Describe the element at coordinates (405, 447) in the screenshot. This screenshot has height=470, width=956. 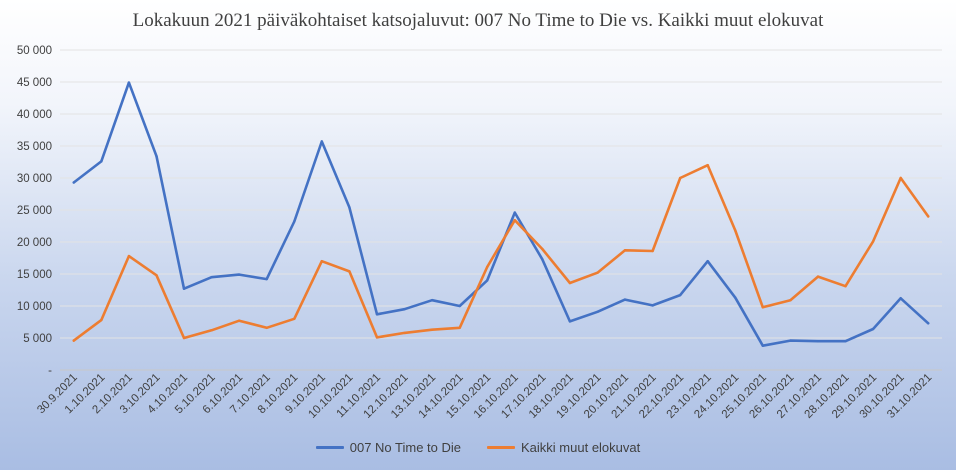
I see `legend-label-series-1: 007 No Time to Die` at that location.